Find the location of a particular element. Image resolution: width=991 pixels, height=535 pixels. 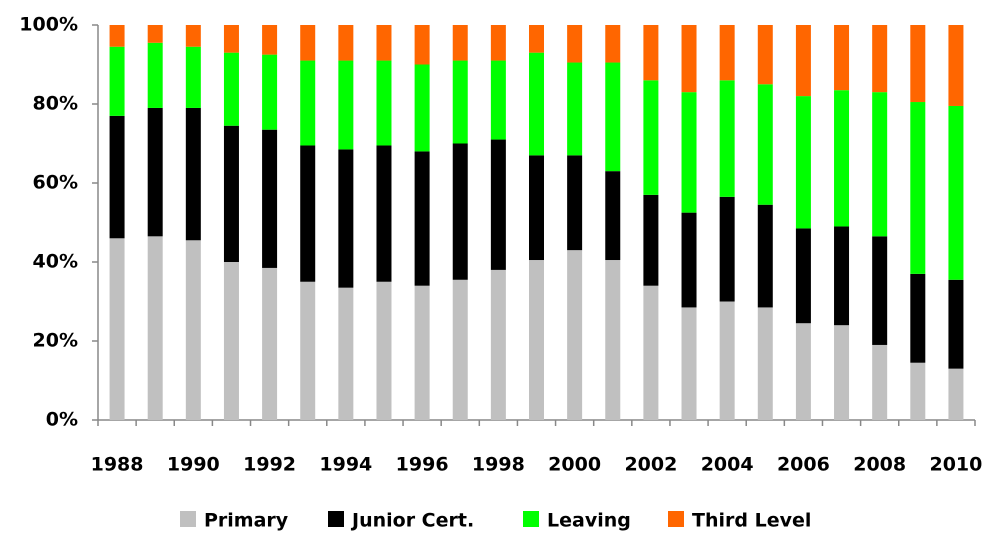

x-tick-label: 2006 is located at coordinates (803, 465).